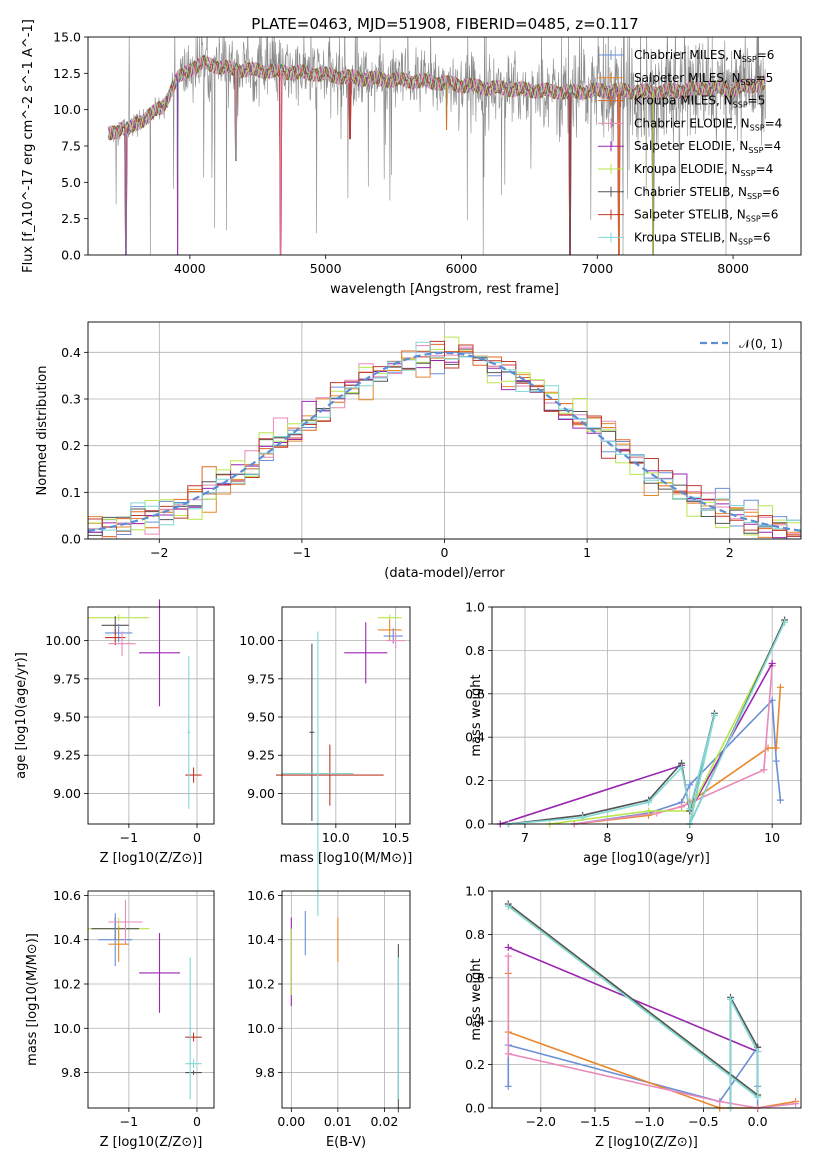 Image resolution: width=819 pixels, height=1170 pixels. Describe the element at coordinates (476, 999) in the screenshot. I see `y-axis-label: mass weight` at that location.